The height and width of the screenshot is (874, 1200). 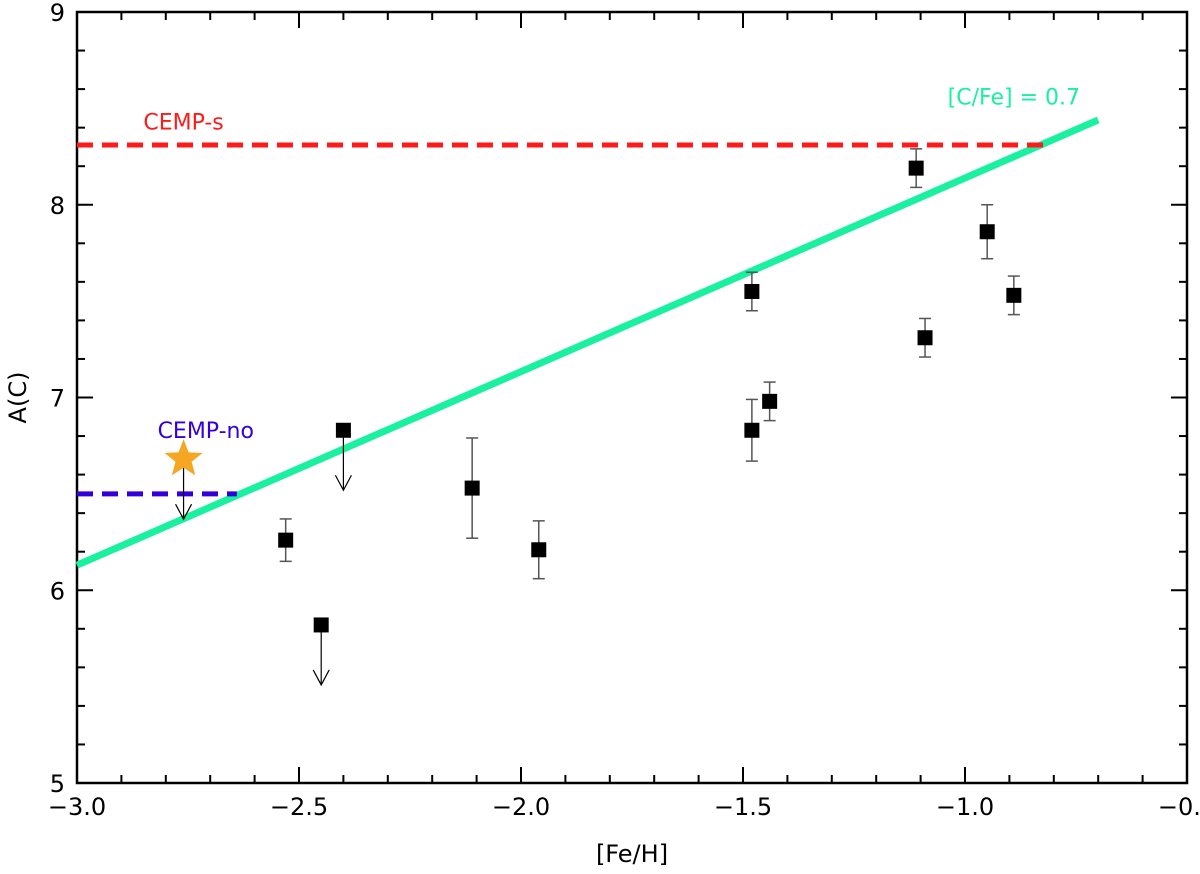 I want to click on y-axis-label: A(C), so click(x=18, y=398).